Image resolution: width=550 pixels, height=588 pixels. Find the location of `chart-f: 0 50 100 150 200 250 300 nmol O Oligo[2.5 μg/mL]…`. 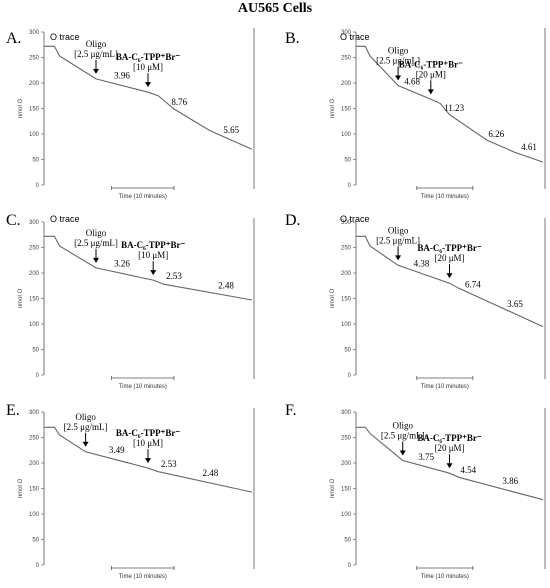

chart-f: 0 50 100 150 200 250 300 nmol O Oligo[2.5 μg/mL]… is located at coordinates (438, 494).